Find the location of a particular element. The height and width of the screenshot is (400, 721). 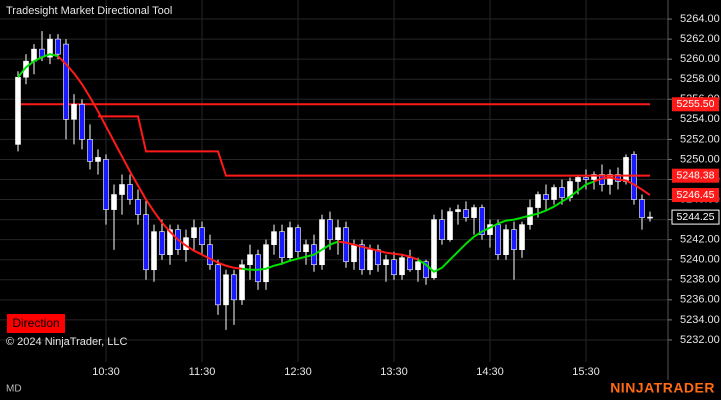

price-marker-label: 5255.50 is located at coordinates (696, 104).